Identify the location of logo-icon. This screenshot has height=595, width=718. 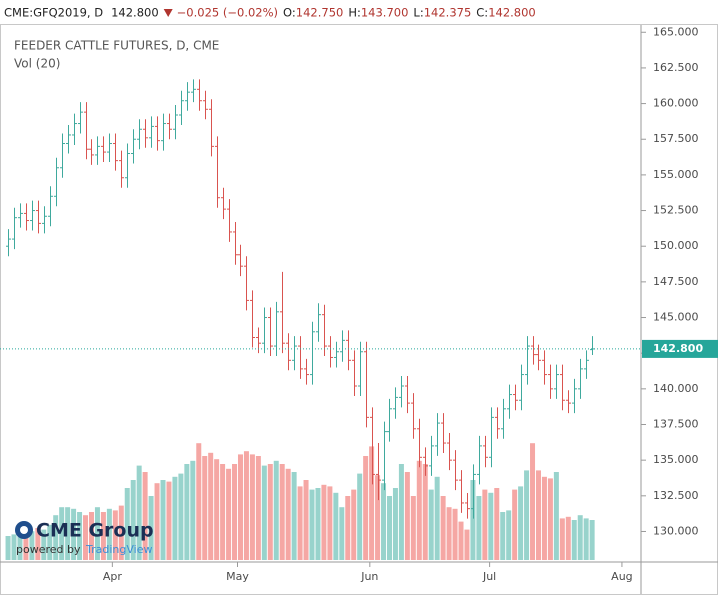
(24, 530).